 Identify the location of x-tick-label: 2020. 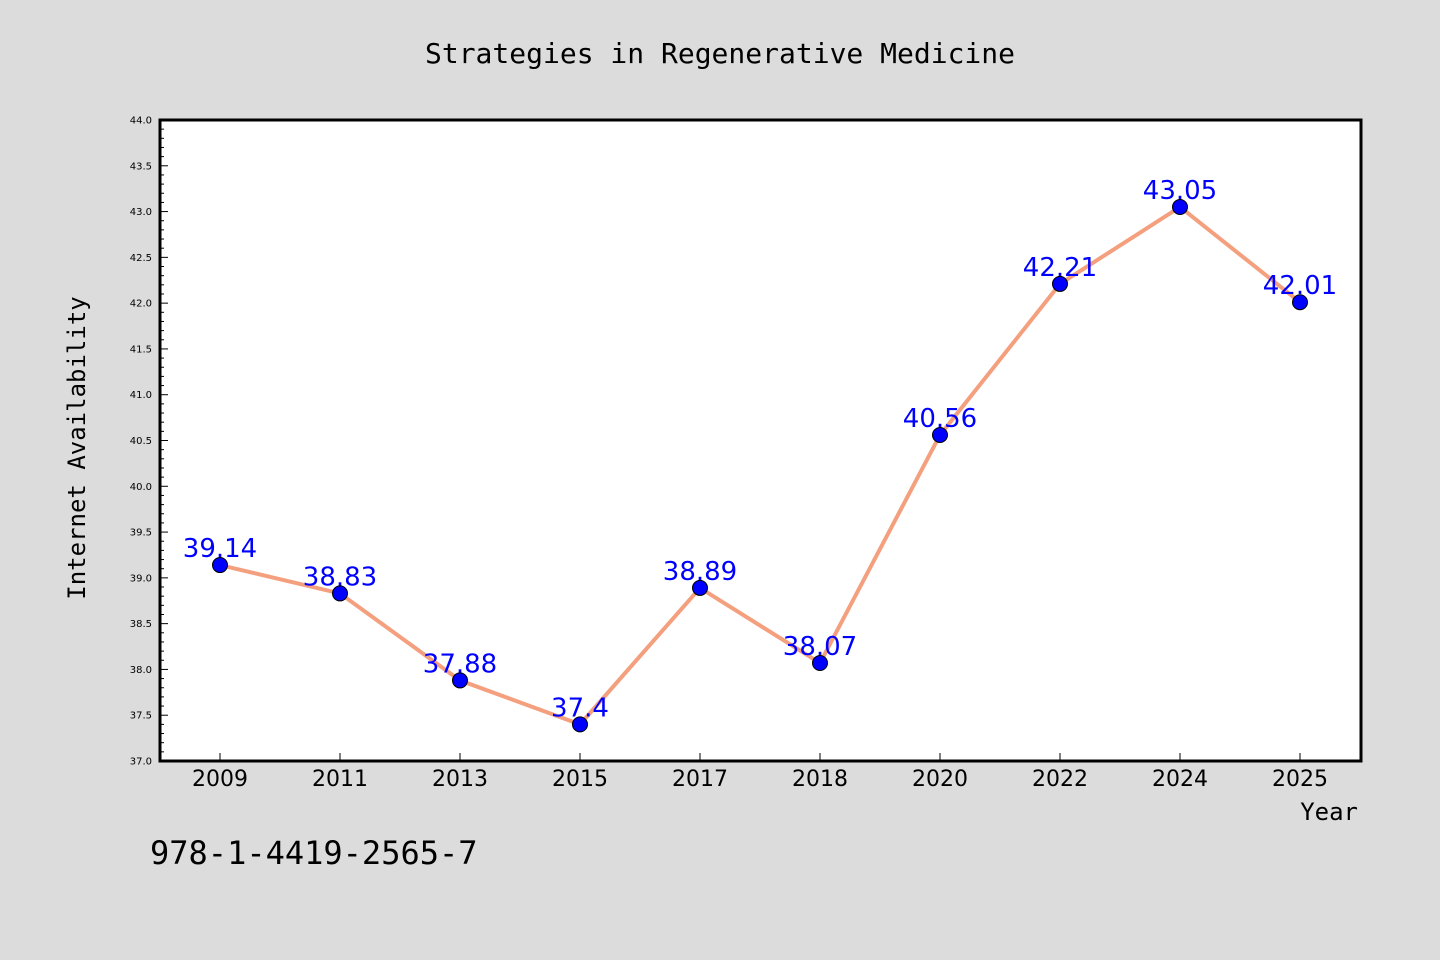
(940, 779).